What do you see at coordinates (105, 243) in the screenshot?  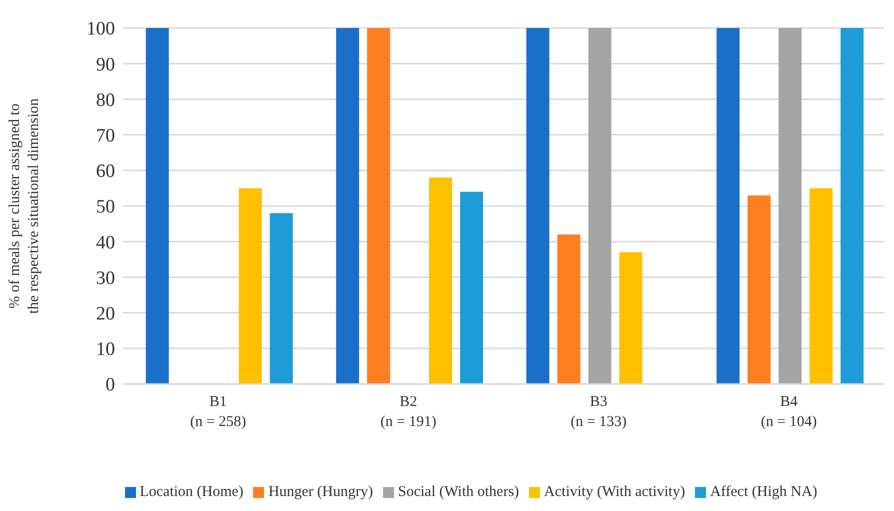 I see `y-tick-label: 40` at bounding box center [105, 243].